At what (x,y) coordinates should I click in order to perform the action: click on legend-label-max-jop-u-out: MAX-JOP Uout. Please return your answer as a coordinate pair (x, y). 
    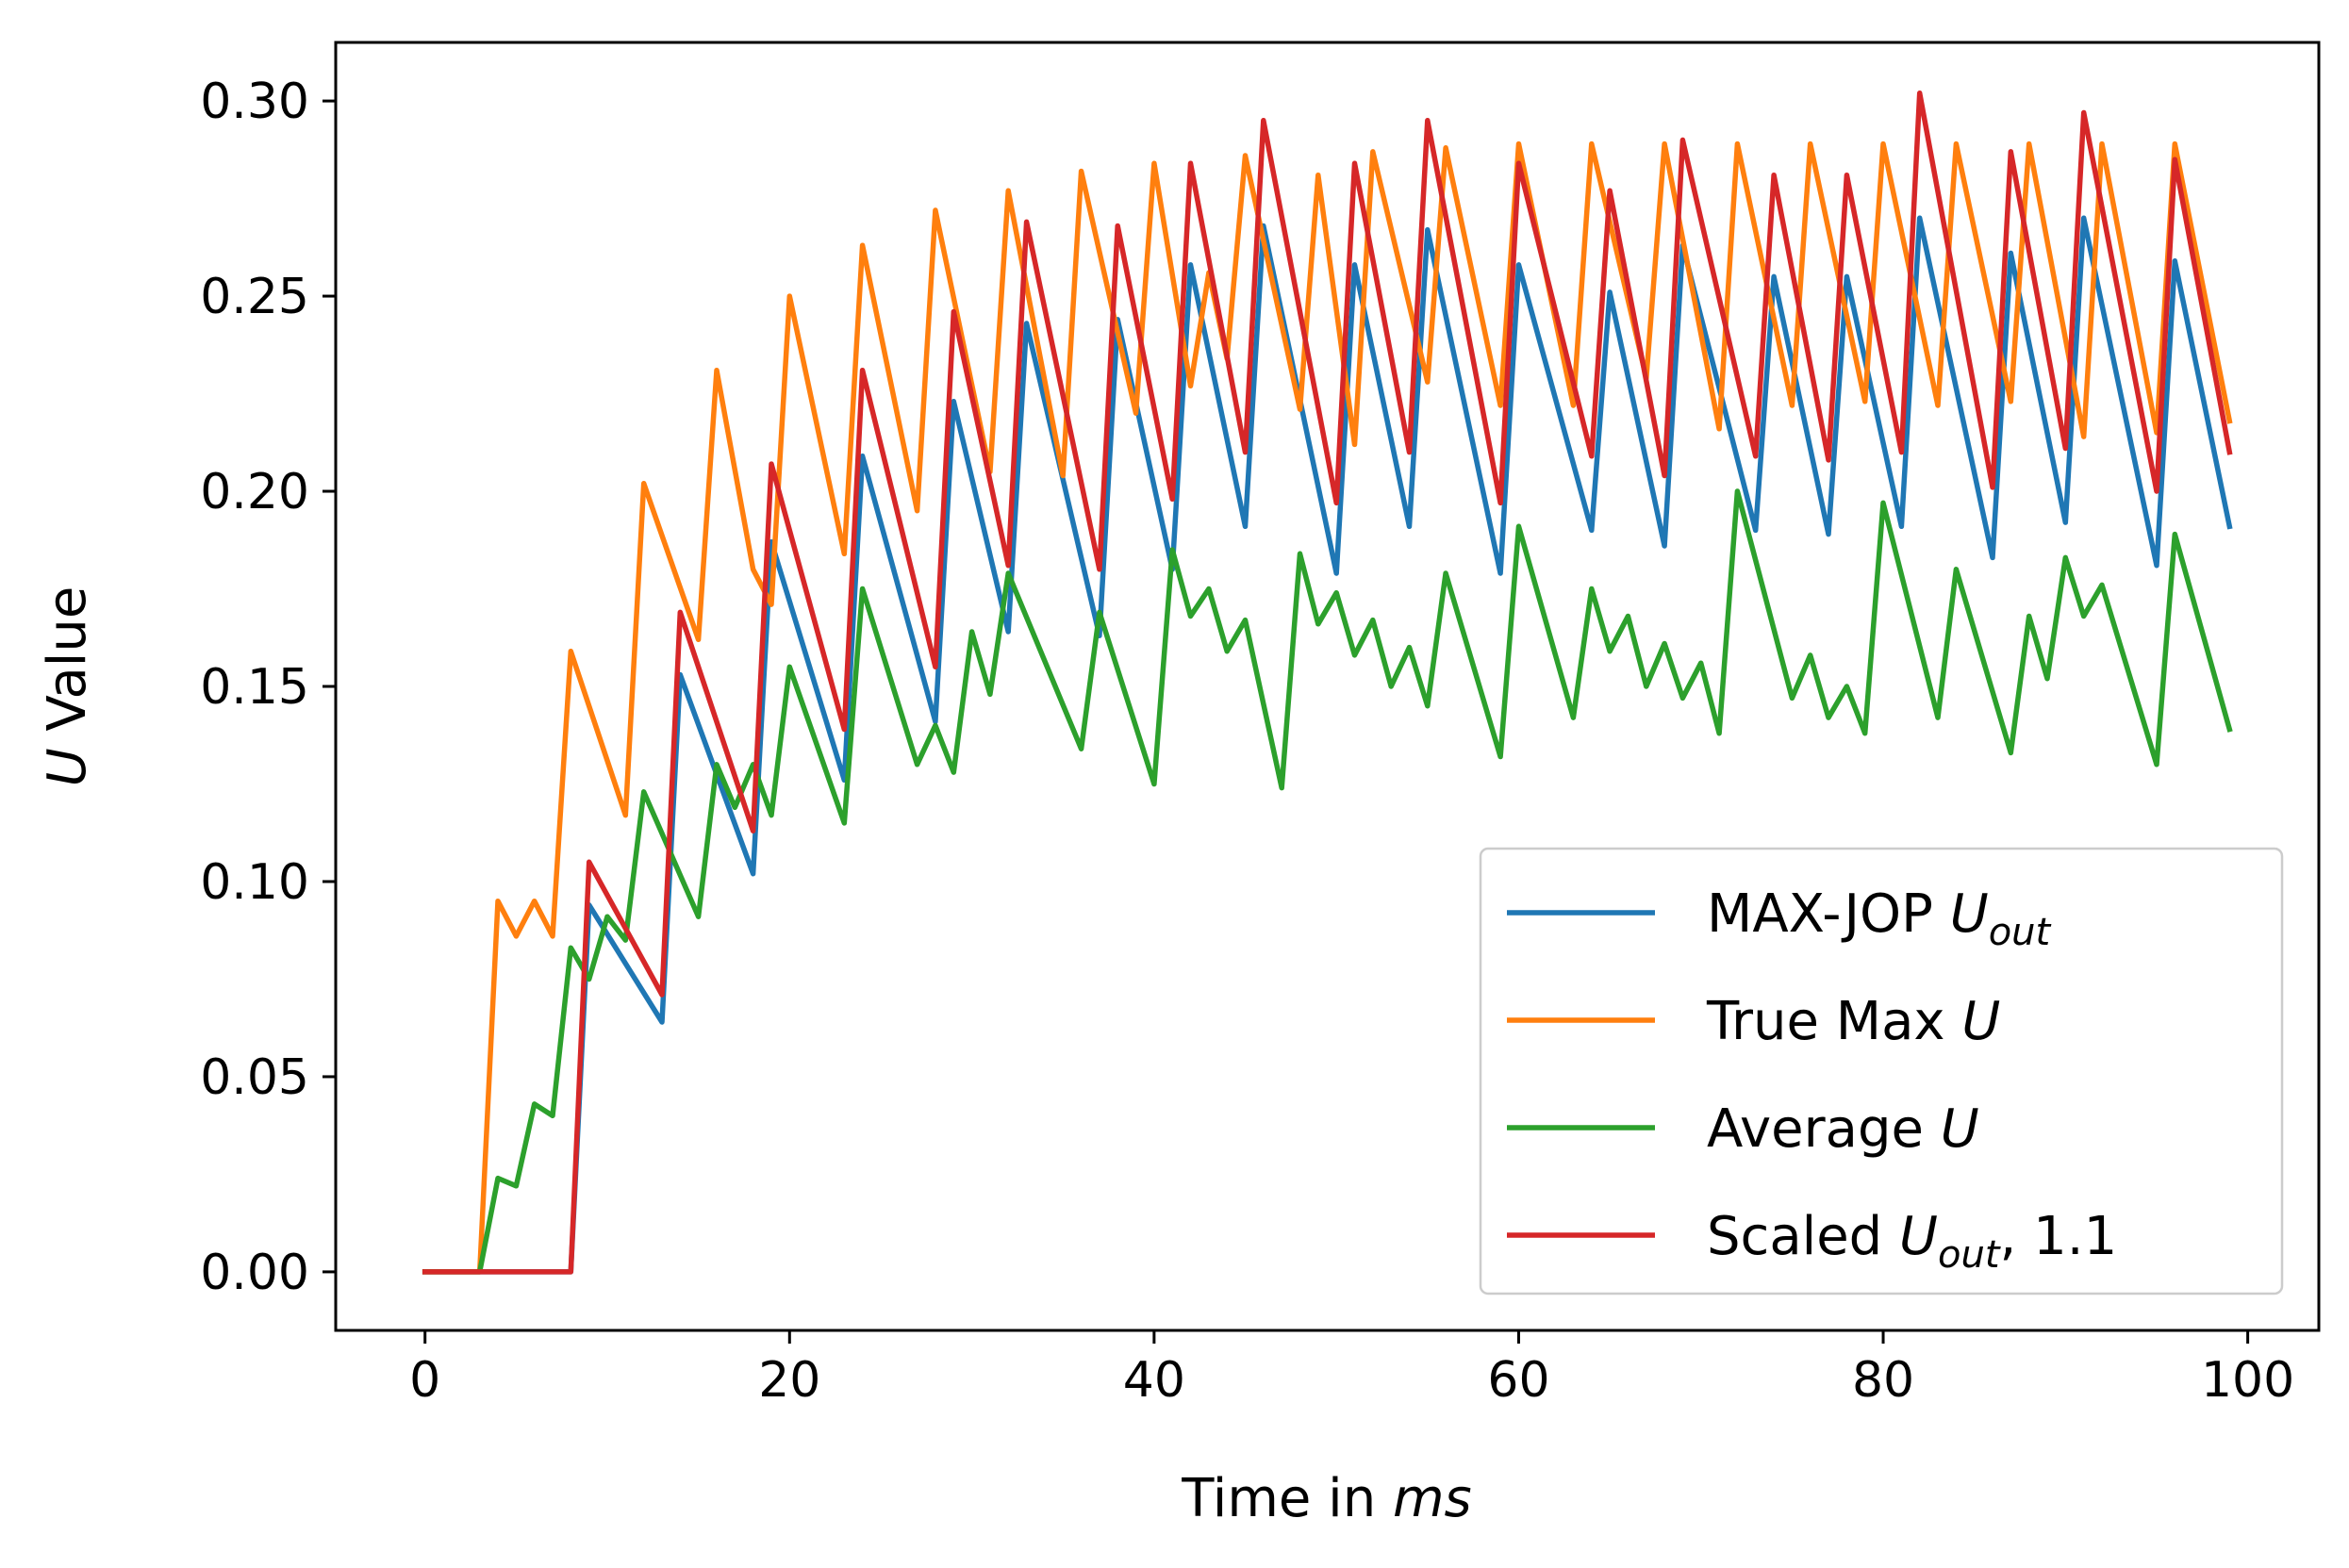
    Looking at the image, I should click on (1879, 918).